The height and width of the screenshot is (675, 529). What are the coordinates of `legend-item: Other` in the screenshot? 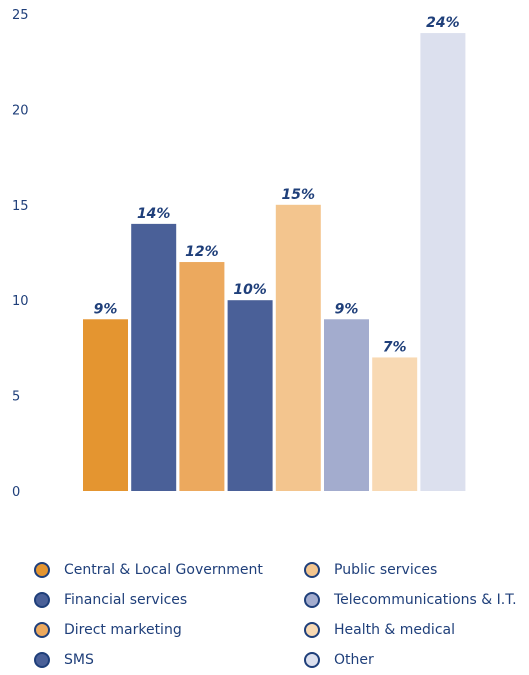 It's located at (339, 660).